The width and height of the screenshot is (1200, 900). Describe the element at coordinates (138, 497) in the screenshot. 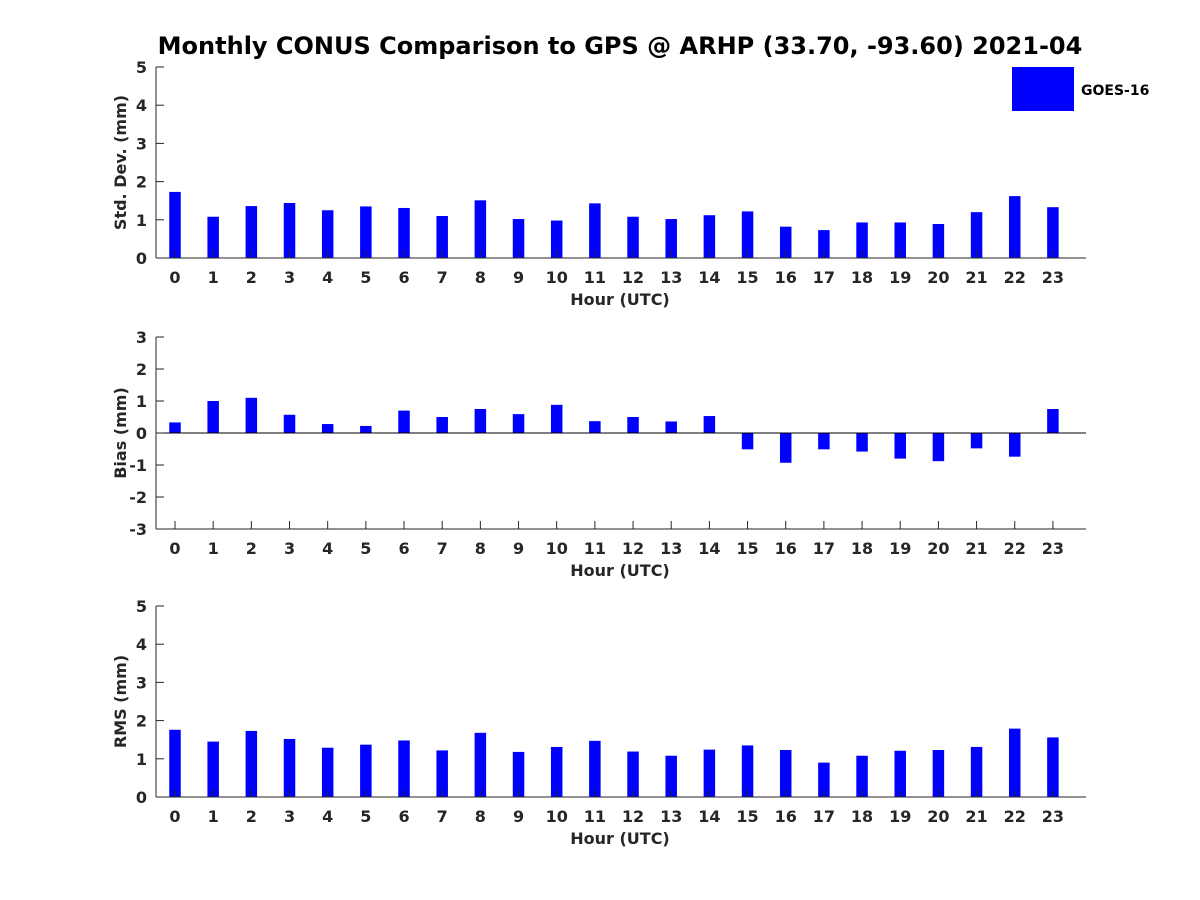

I see `y-tick-label: -2` at that location.